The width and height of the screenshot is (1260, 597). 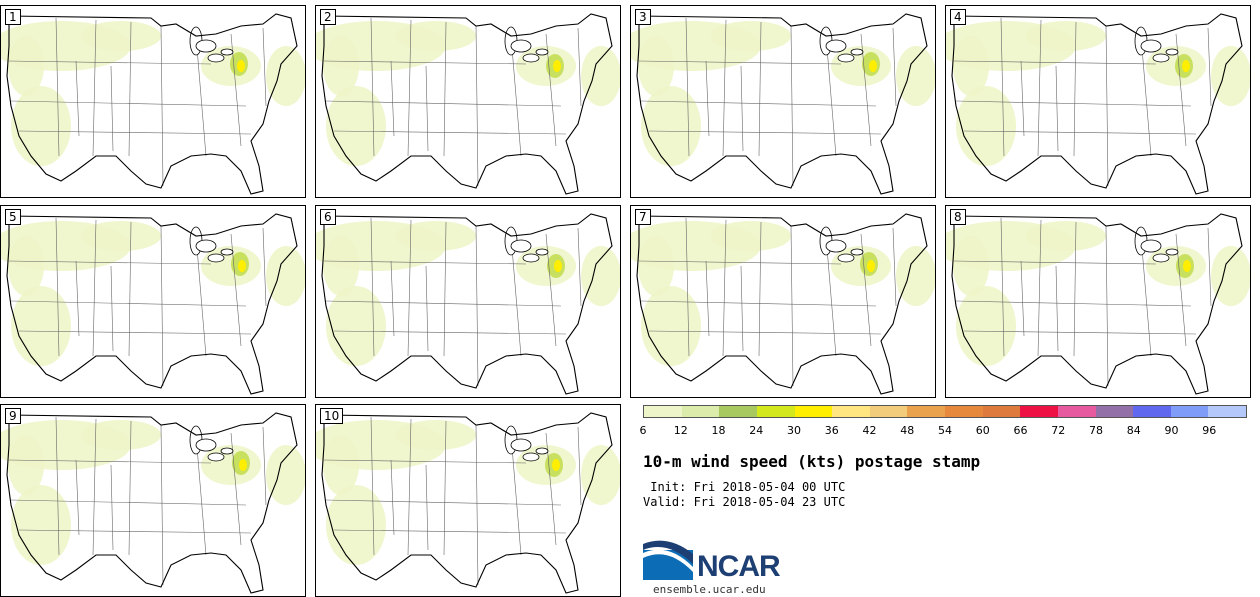 What do you see at coordinates (709, 589) in the screenshot?
I see `site-url: ensemble.ucar.edu` at bounding box center [709, 589].